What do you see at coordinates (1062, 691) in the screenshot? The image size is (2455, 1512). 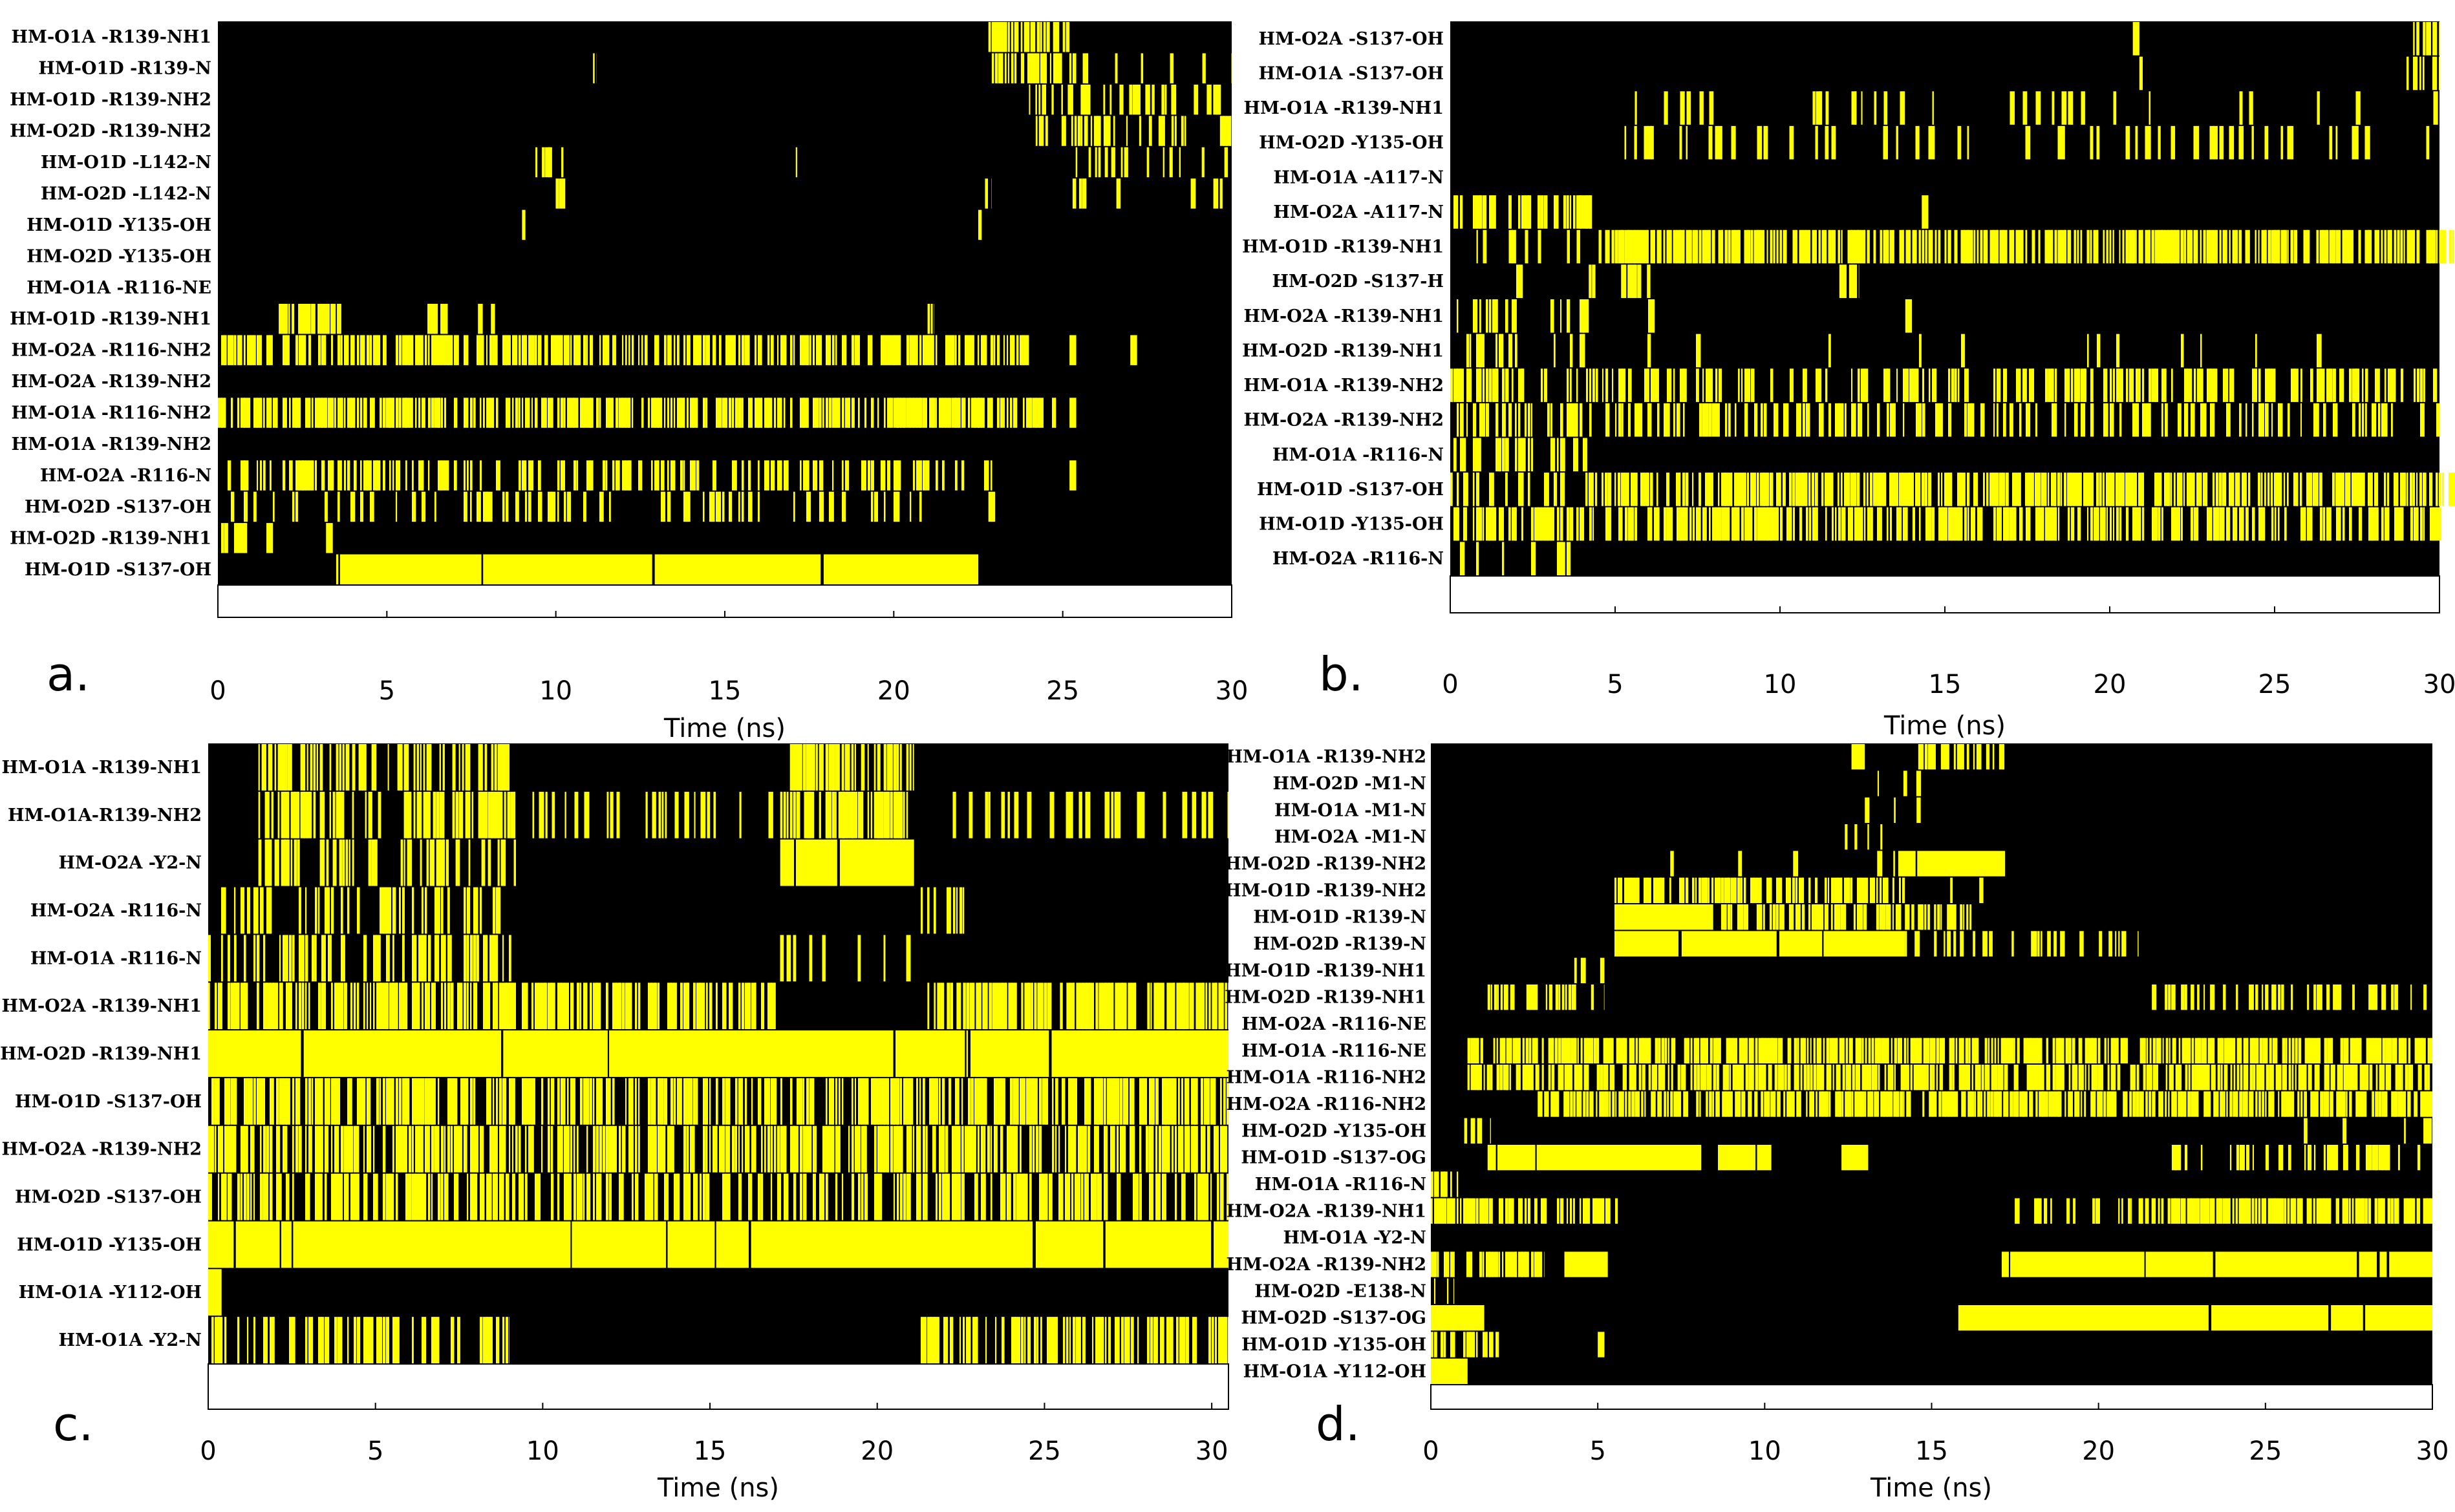 I see `x-tick-label: 25` at bounding box center [1062, 691].